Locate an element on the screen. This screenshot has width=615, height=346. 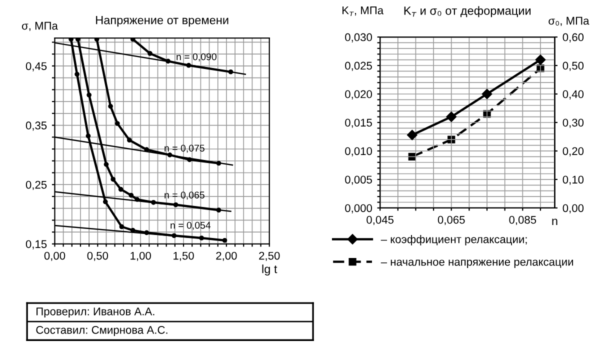
x-axis-title: lg t is located at coordinates (270, 270).